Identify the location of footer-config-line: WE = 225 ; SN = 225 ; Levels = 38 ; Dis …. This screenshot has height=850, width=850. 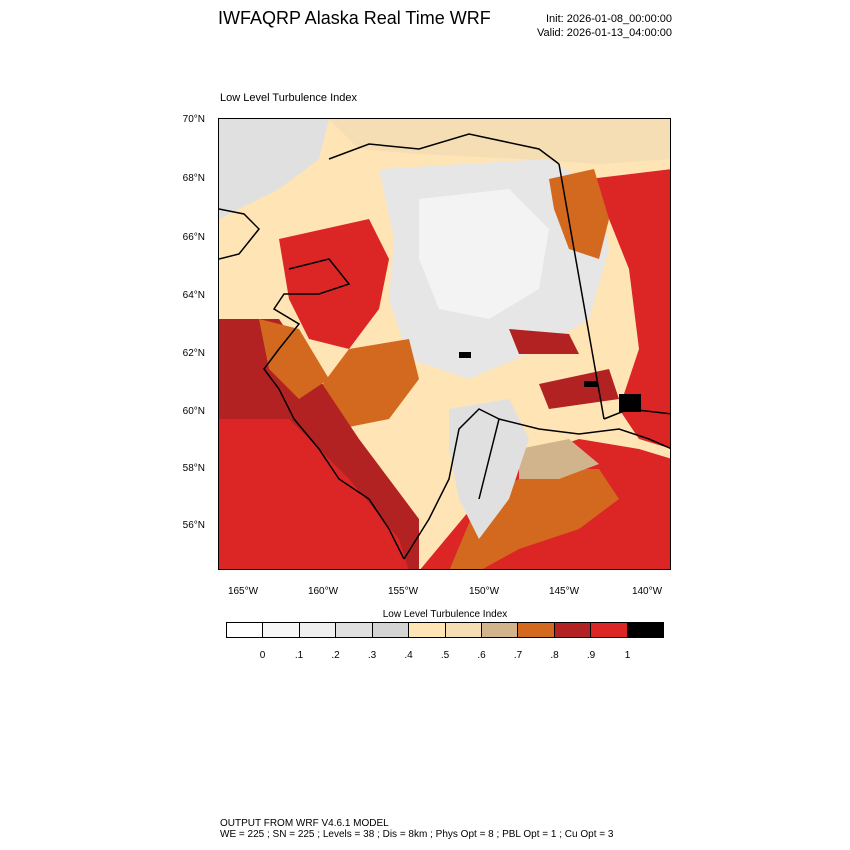
(417, 834).